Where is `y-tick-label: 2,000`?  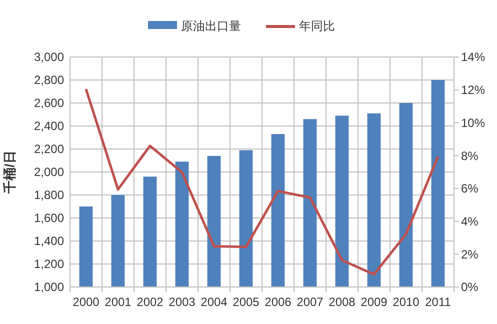 y-tick-label: 2,000 is located at coordinates (49, 172).